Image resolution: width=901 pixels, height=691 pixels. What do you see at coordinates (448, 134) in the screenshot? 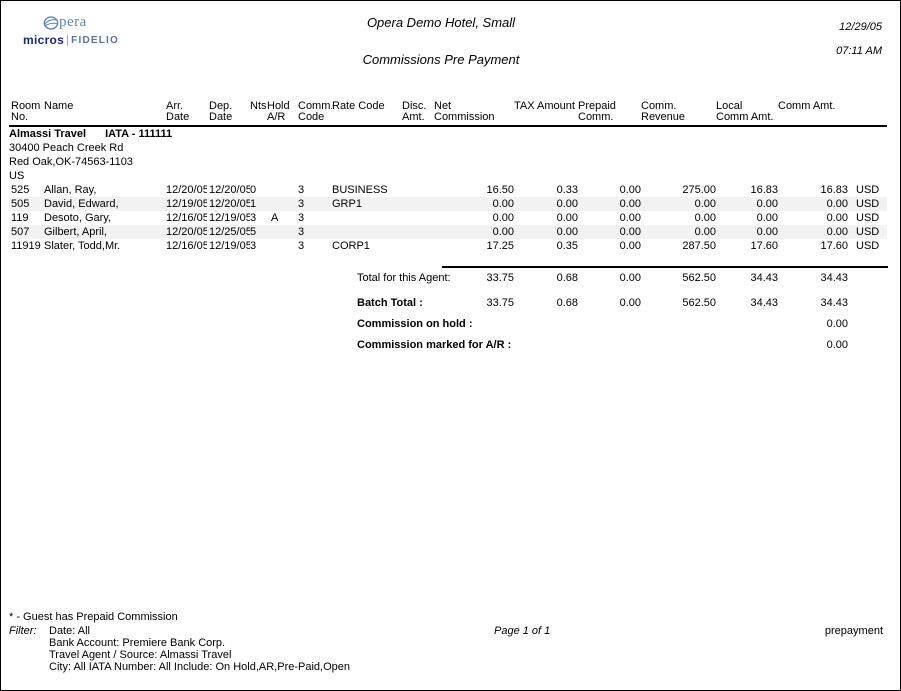
I see `agent-name-line: Almassi Travel IATA - 111111` at bounding box center [448, 134].